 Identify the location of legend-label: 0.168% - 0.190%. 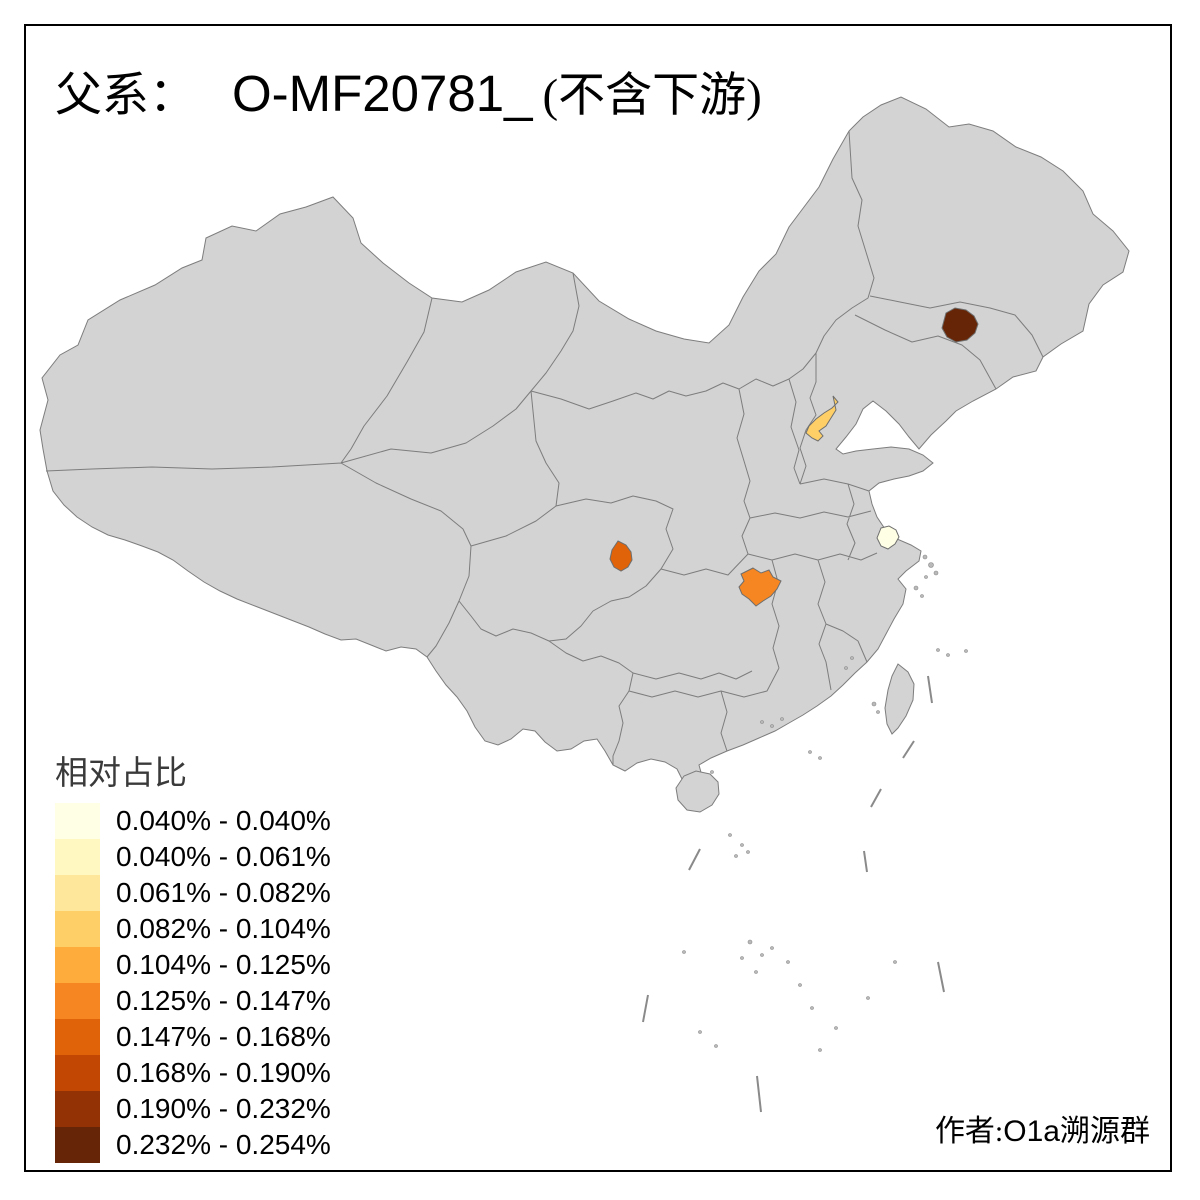
(223, 1072).